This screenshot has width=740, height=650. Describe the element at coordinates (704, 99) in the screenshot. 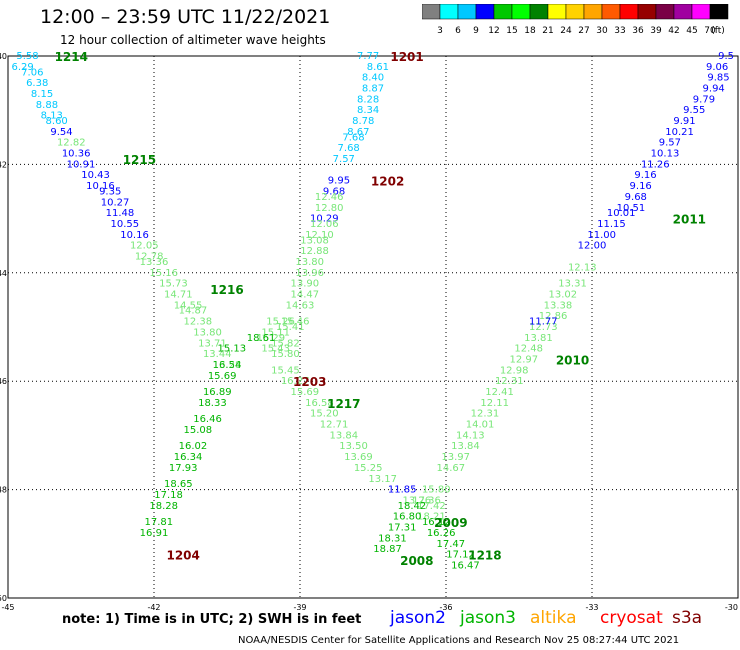

I see `wave-height-point: 9.79` at that location.